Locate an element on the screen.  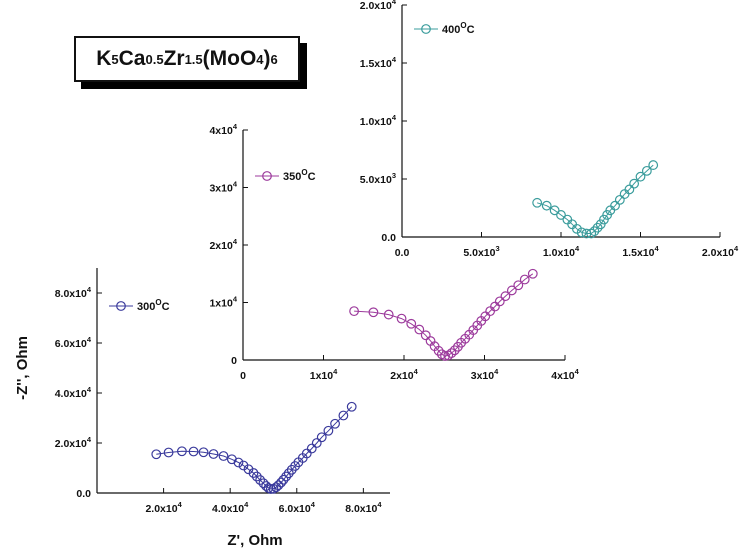
title-subscript: 5 is located at coordinates (115, 59).